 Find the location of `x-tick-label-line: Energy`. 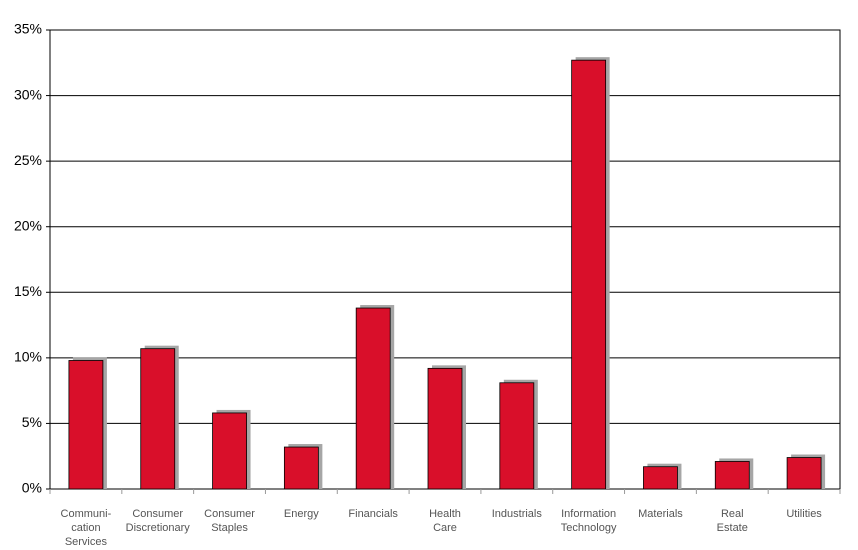

x-tick-label-line: Energy is located at coordinates (301, 514).